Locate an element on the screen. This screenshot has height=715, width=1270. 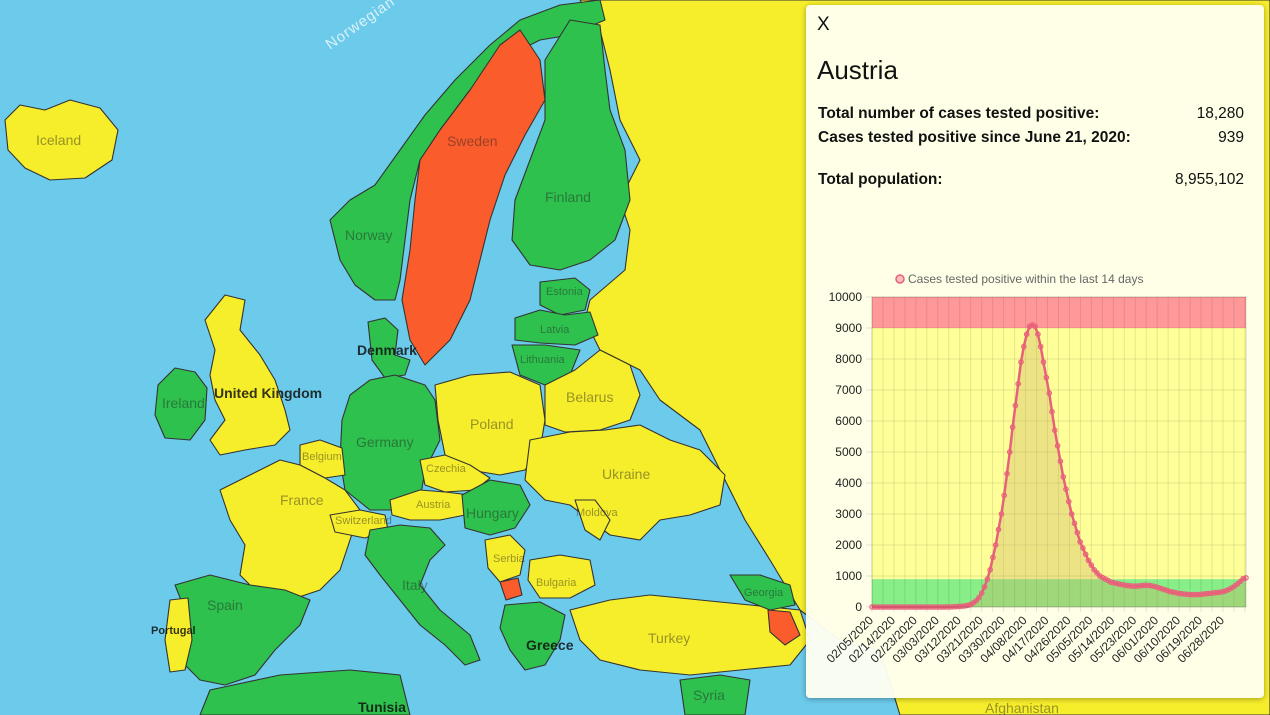
legend-marker is located at coordinates (900, 279).